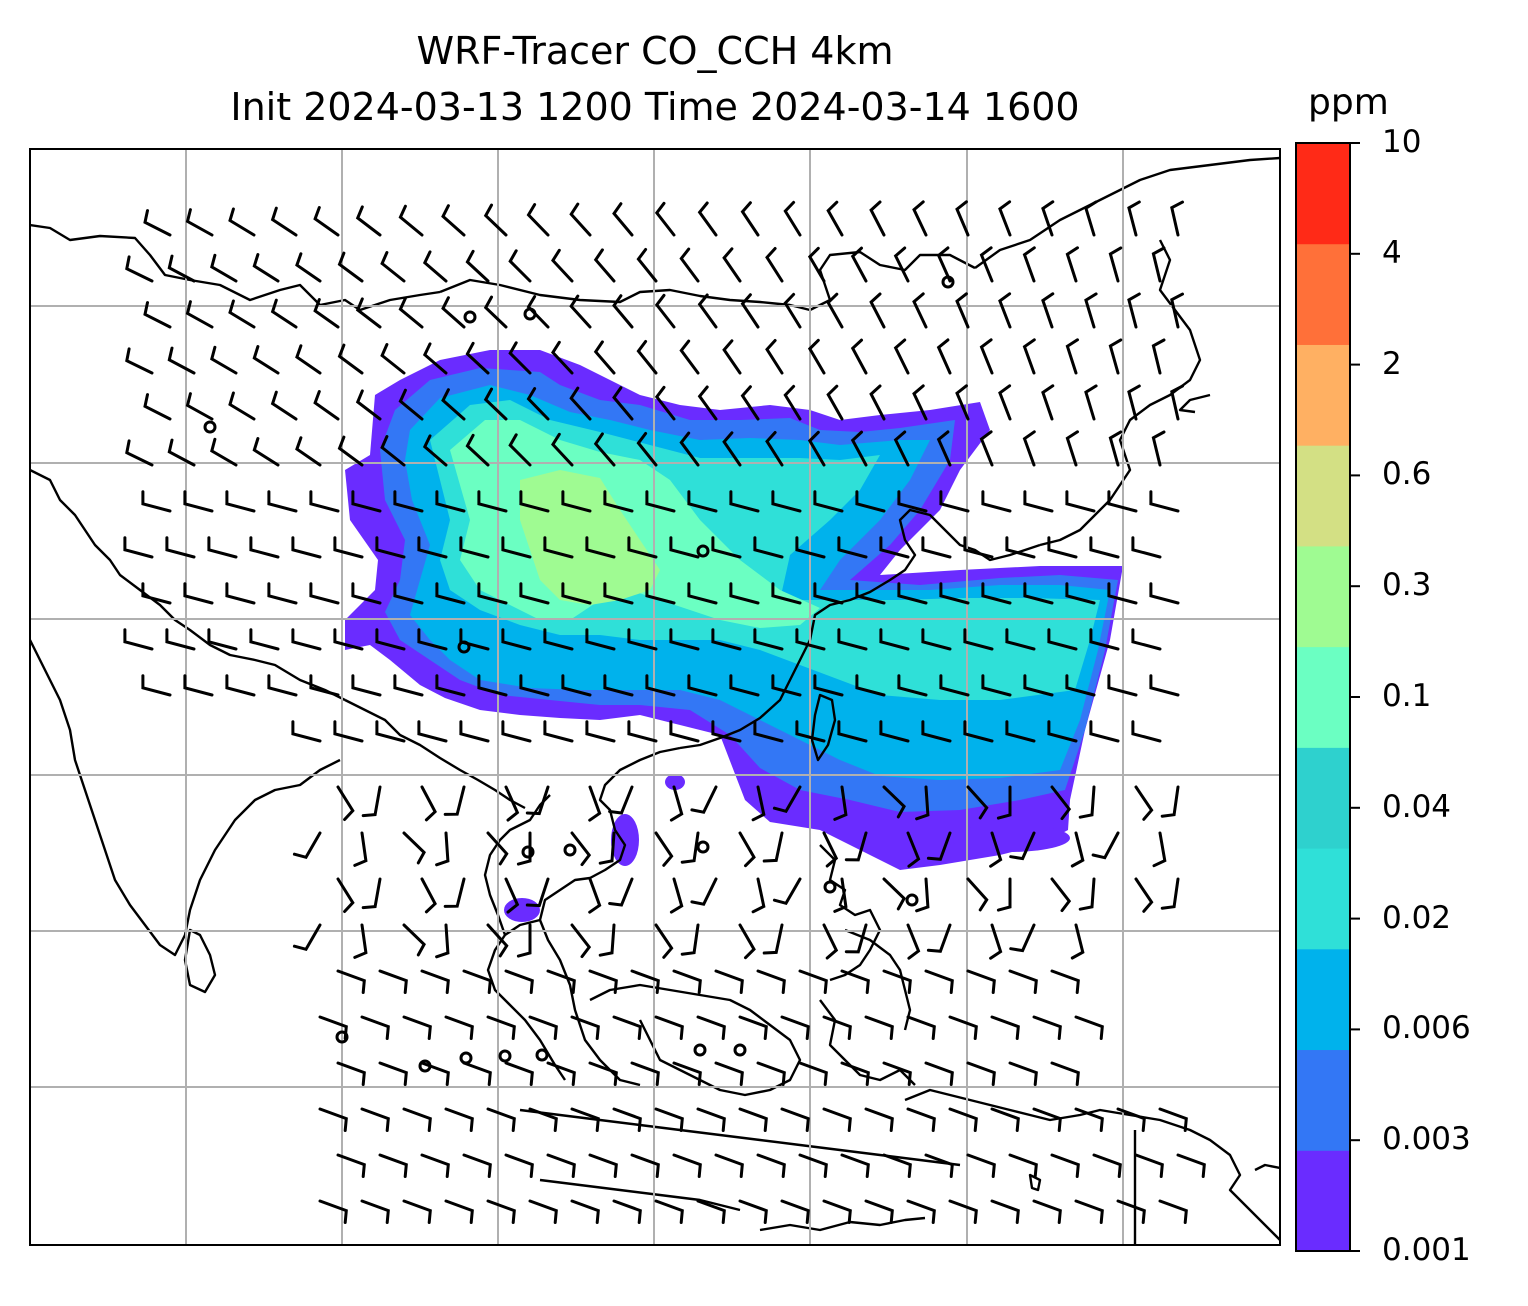  I want to click on colorbar-tick-label: 0.6, so click(1407, 474).